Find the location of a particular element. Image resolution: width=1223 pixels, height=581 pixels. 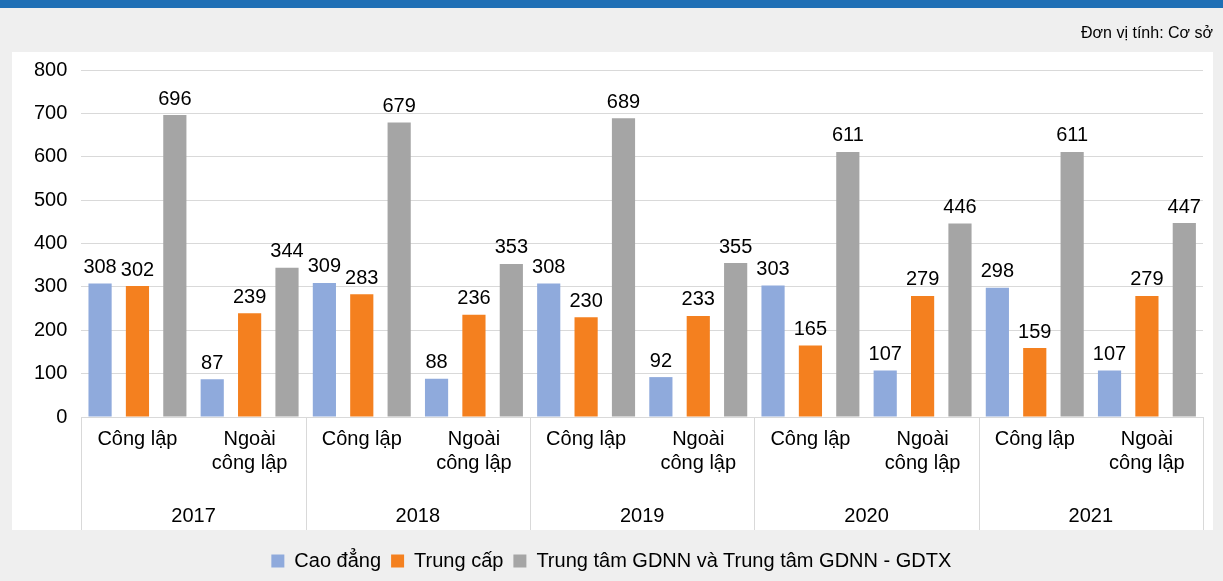

y-tick-label: 700 is located at coordinates (50, 111).